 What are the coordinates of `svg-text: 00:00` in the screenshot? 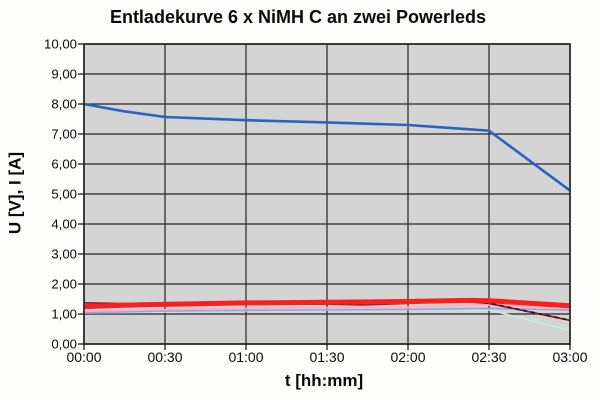 It's located at (83, 357).